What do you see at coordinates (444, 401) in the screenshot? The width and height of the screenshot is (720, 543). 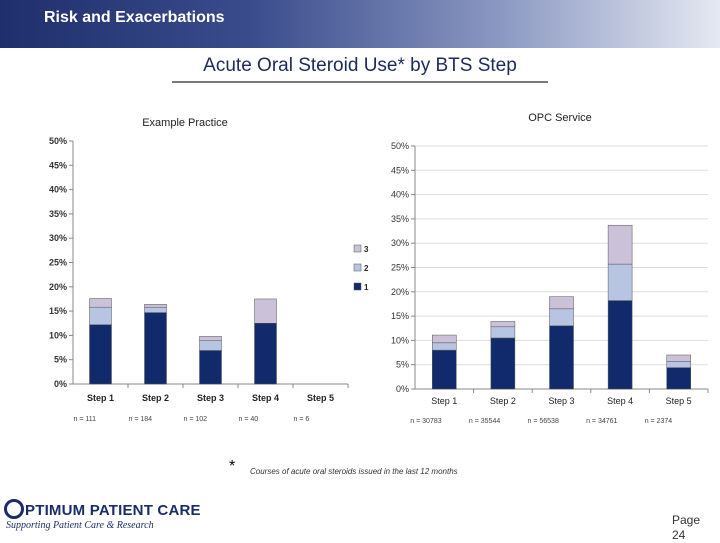 I see `chart2-category-label: Step 1` at bounding box center [444, 401].